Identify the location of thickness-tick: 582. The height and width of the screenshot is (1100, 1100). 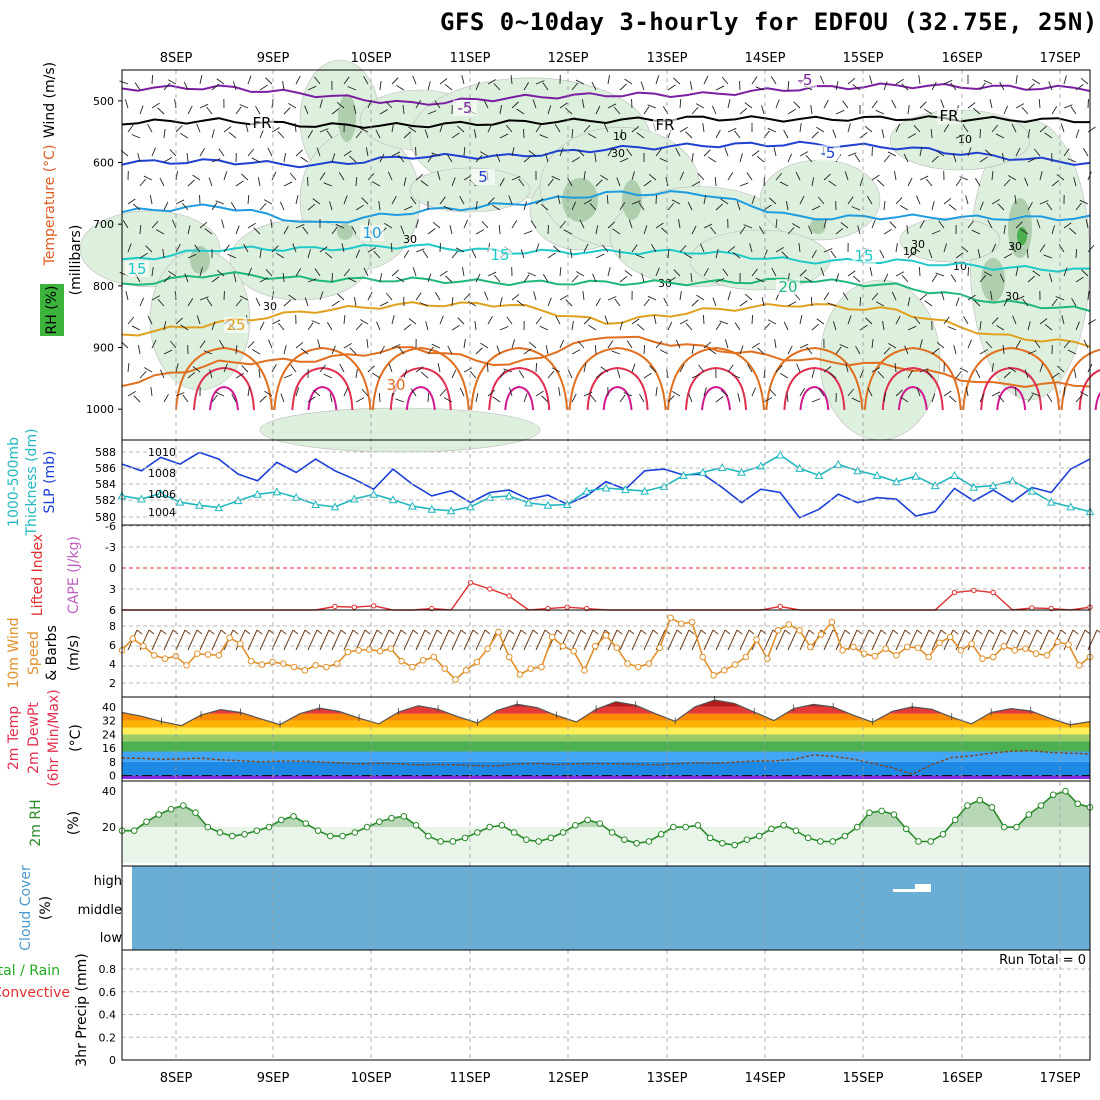
(105, 500).